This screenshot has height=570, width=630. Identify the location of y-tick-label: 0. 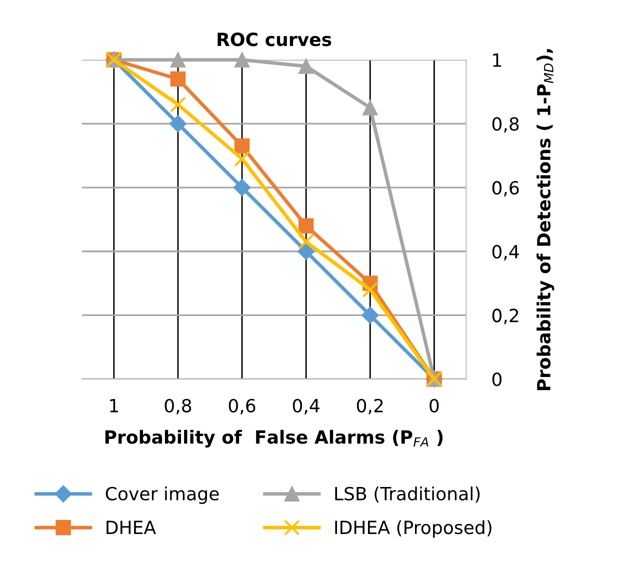
(497, 379).